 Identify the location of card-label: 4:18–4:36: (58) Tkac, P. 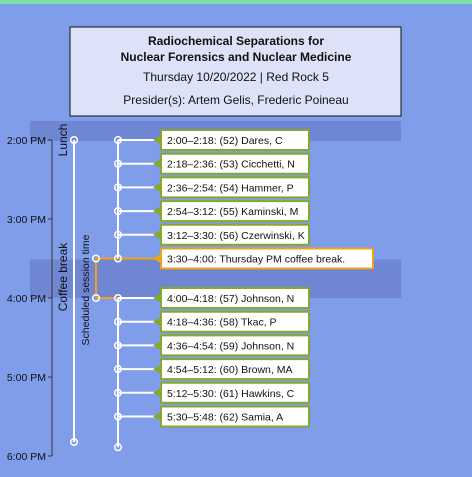
(222, 323).